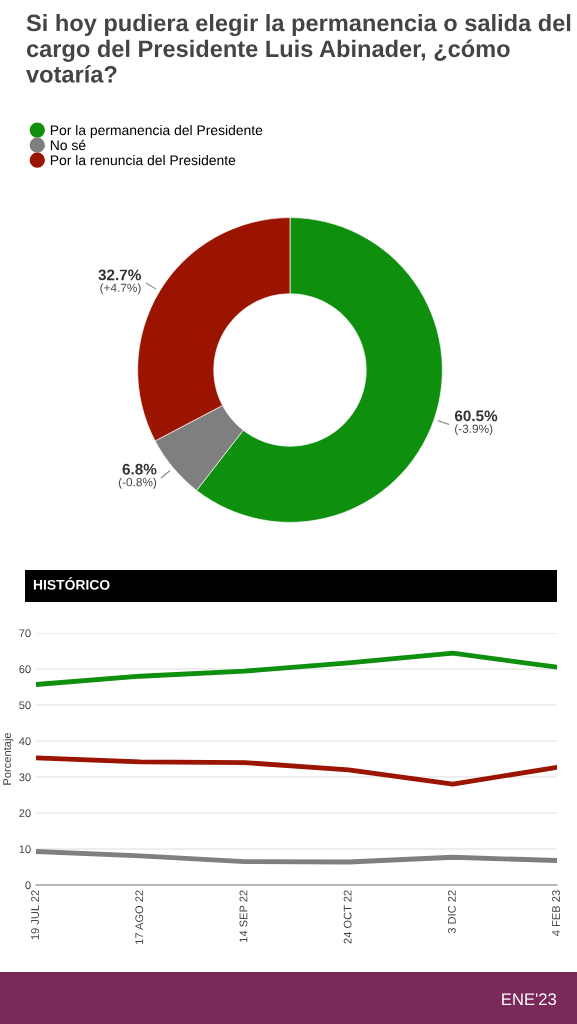 Image resolution: width=577 pixels, height=1024 pixels. What do you see at coordinates (139, 917) in the screenshot?
I see `x-tick-label: 17 AGO 22` at bounding box center [139, 917].